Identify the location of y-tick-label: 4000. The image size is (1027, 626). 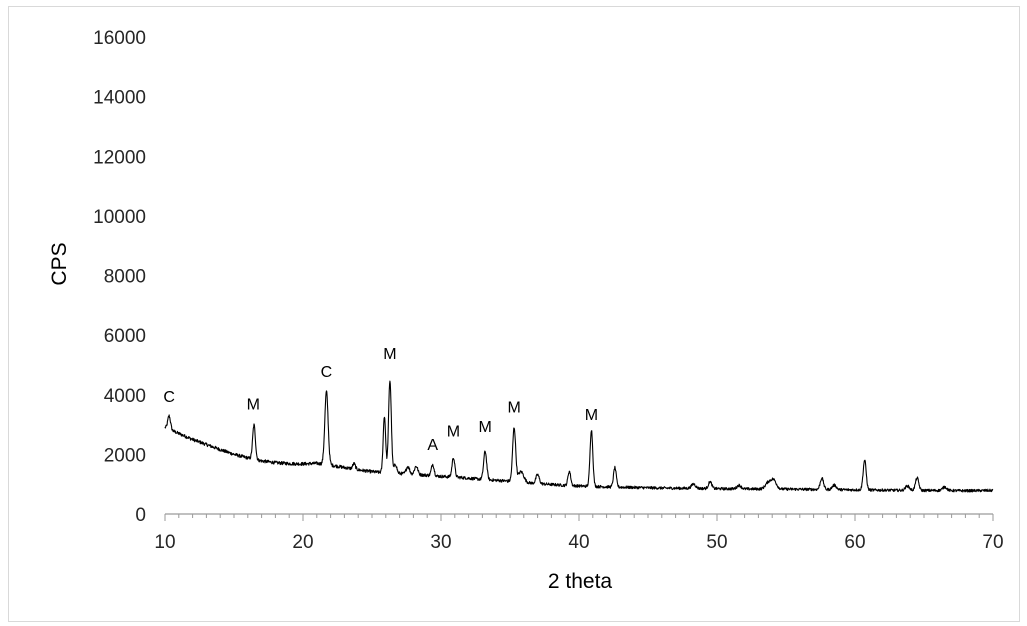
(125, 396).